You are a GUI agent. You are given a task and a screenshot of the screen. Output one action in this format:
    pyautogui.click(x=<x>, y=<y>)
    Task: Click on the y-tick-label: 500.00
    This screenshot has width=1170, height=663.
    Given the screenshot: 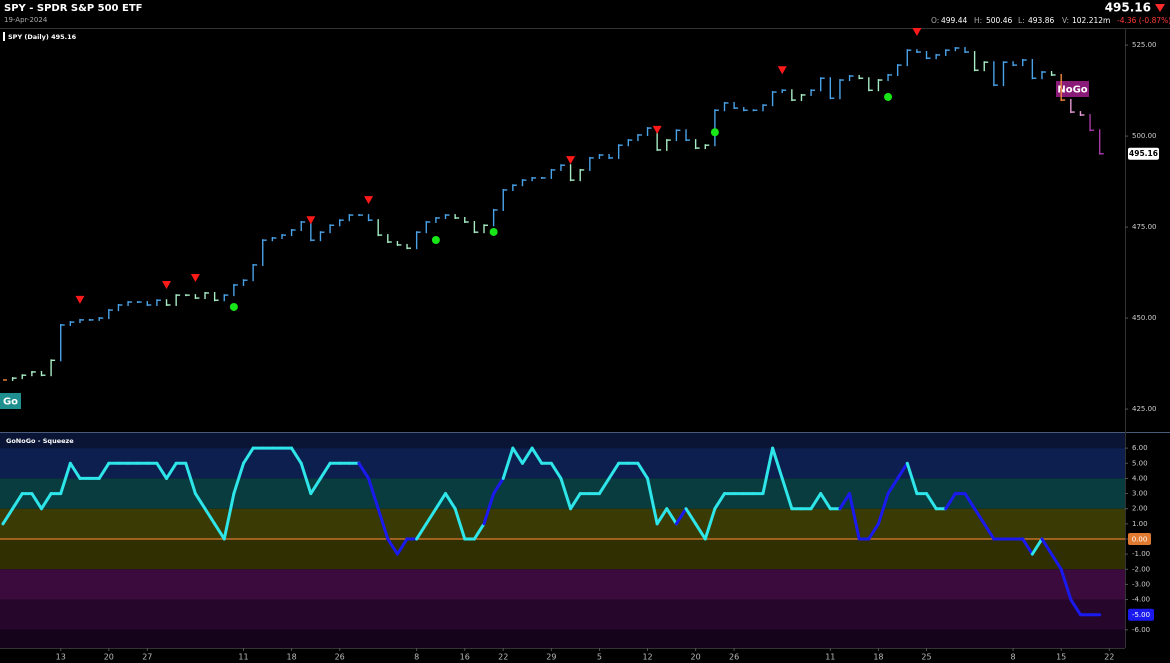 What is the action you would take?
    pyautogui.click(x=1144, y=136)
    